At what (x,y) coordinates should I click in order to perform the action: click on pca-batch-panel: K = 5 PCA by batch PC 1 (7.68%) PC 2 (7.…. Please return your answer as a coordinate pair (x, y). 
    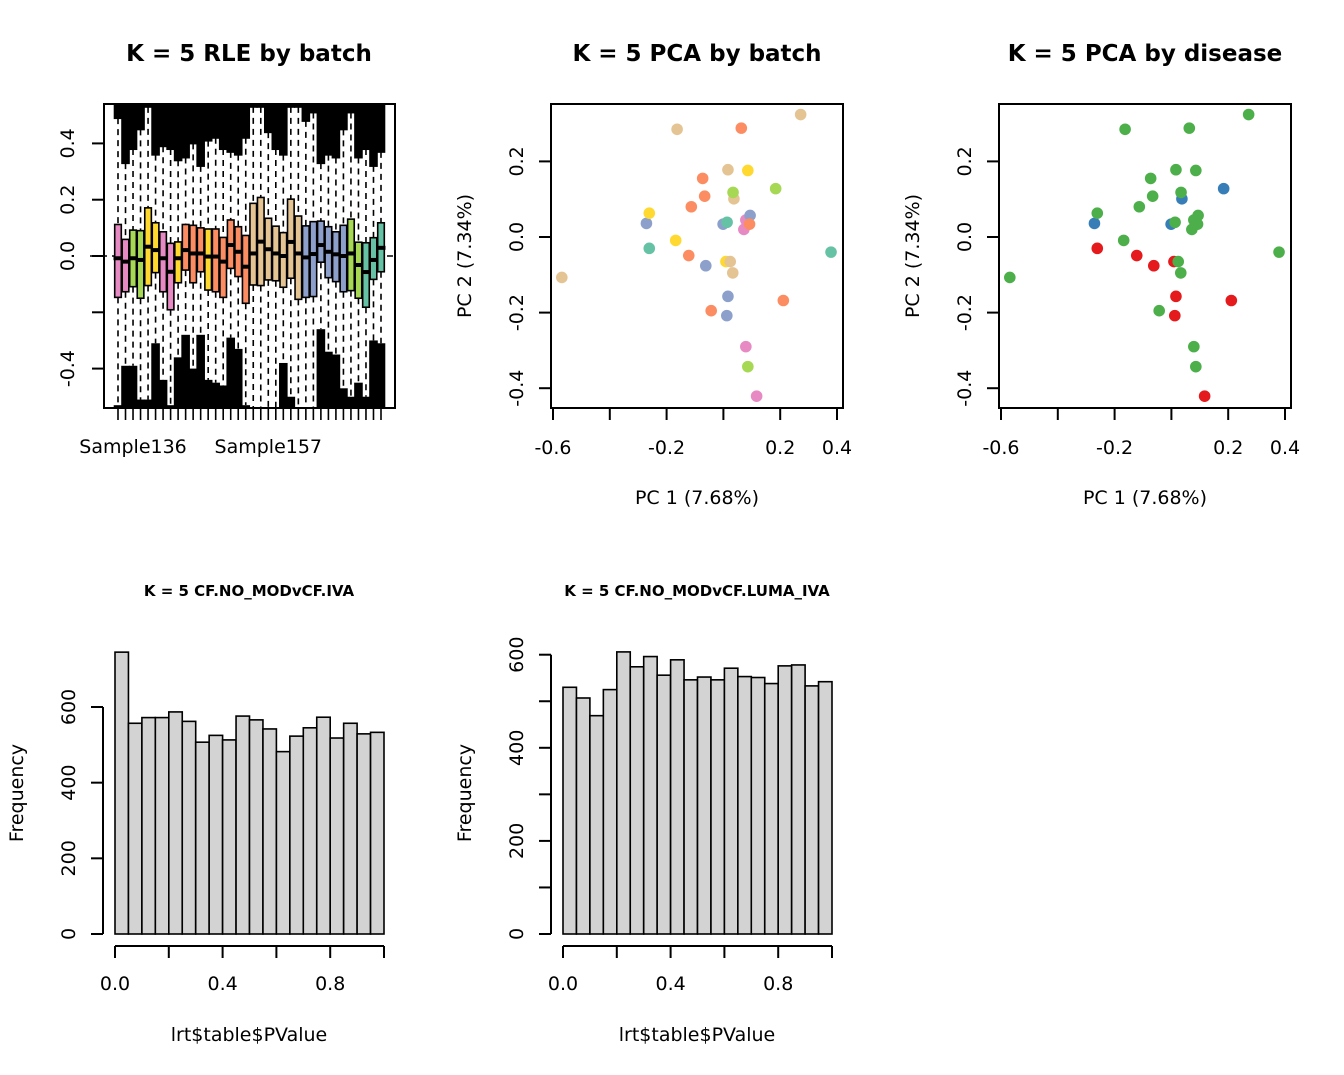
    Looking at the image, I should click on (653, 275).